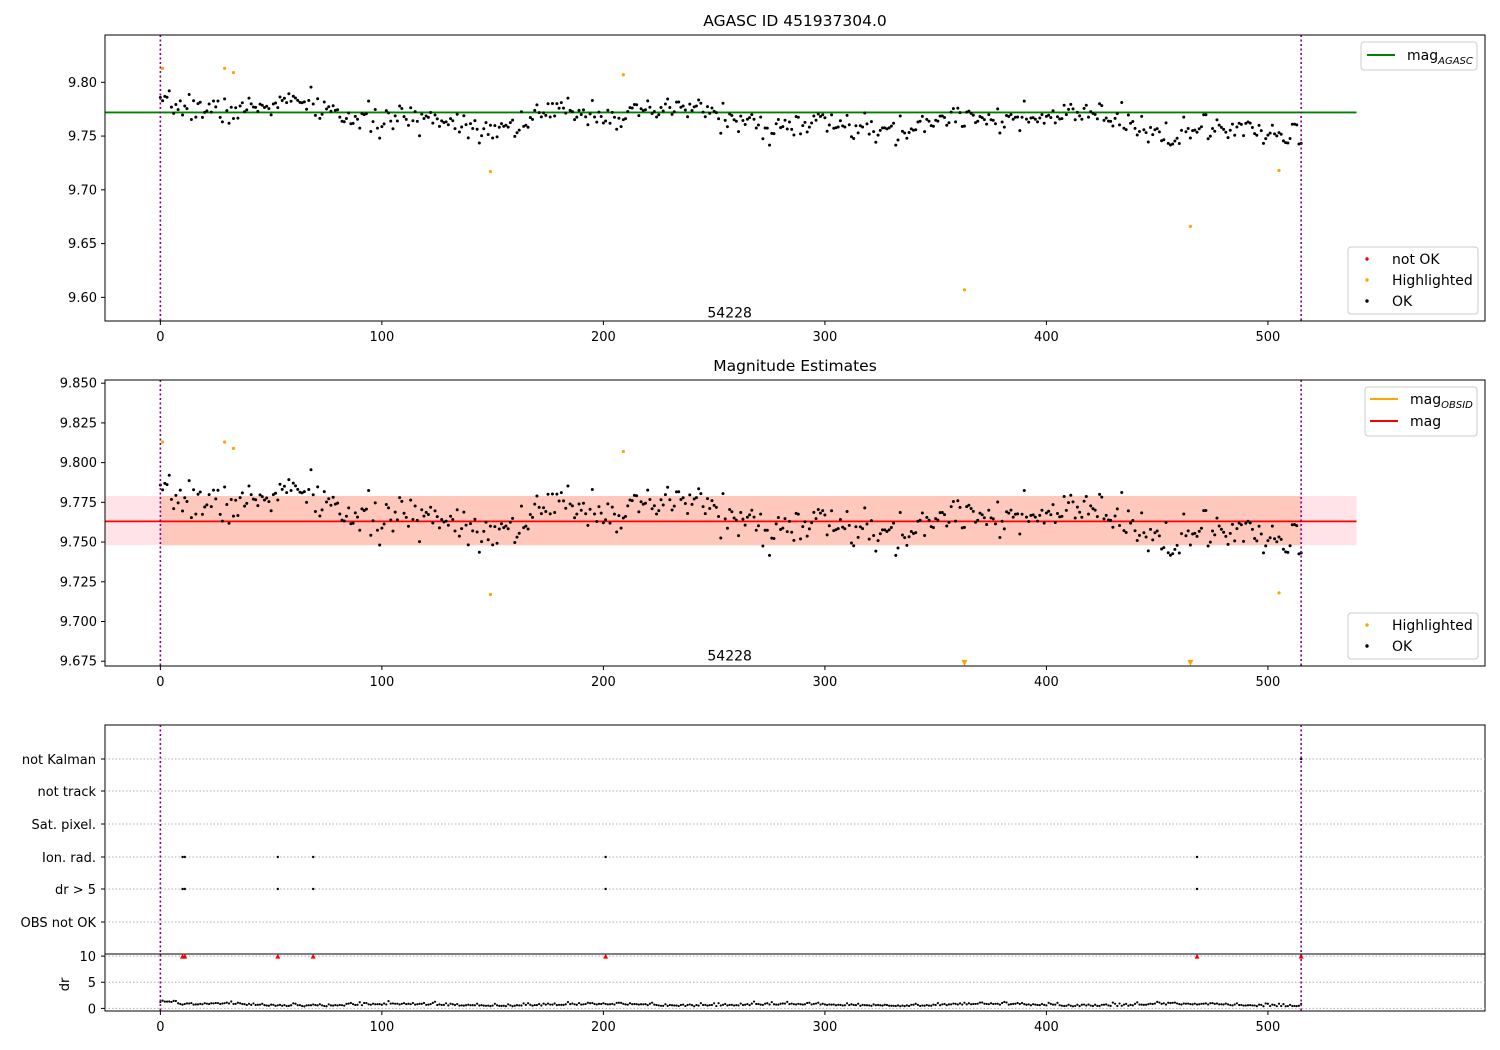  Describe the element at coordinates (603, 337) in the screenshot. I see `panel1-xtick-label-200: 200` at that location.